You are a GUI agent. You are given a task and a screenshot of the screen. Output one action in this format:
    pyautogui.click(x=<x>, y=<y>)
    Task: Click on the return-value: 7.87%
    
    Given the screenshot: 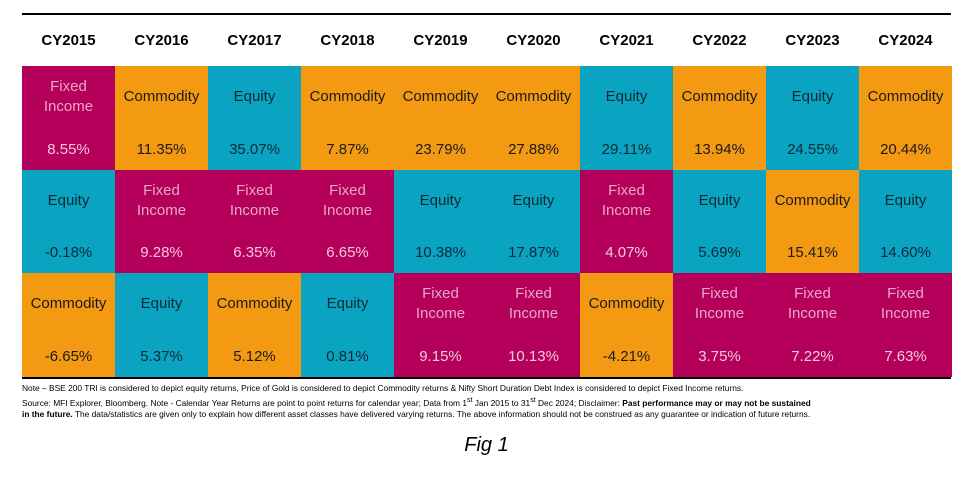 What is the action you would take?
    pyautogui.click(x=347, y=149)
    